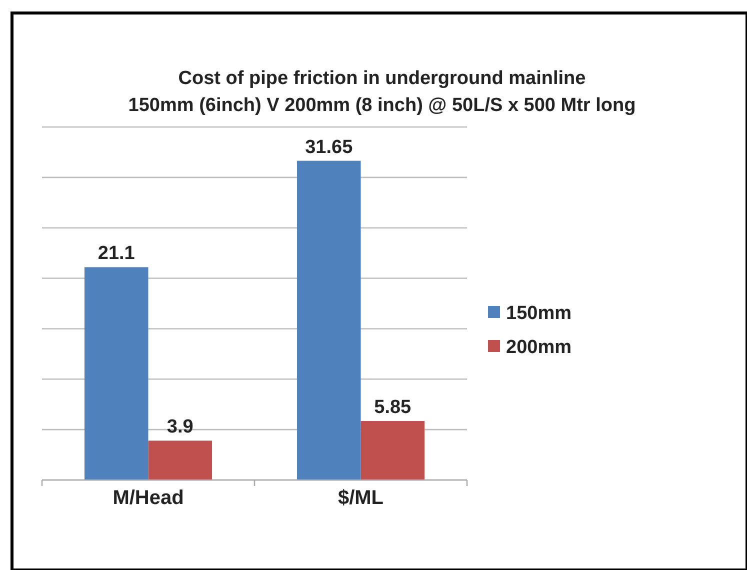 The image size is (747, 570). What do you see at coordinates (382, 105) in the screenshot?
I see `chart-subtitle: 150mm (6inch) V 200mm (8 inch) @ 50L/S x 500 Mtr long` at bounding box center [382, 105].